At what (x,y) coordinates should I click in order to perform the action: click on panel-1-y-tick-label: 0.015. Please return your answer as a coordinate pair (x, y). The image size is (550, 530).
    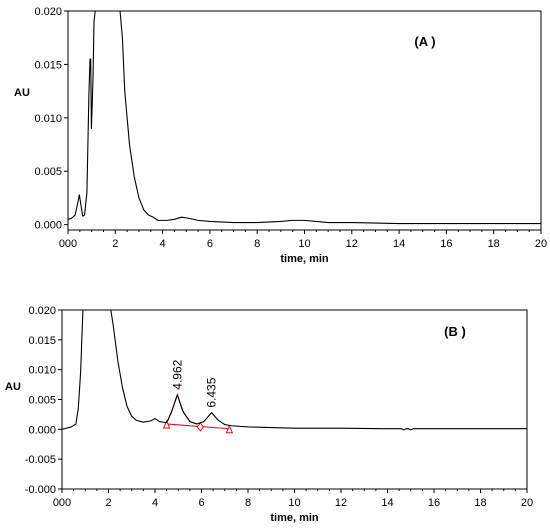
    Looking at the image, I should click on (42, 341).